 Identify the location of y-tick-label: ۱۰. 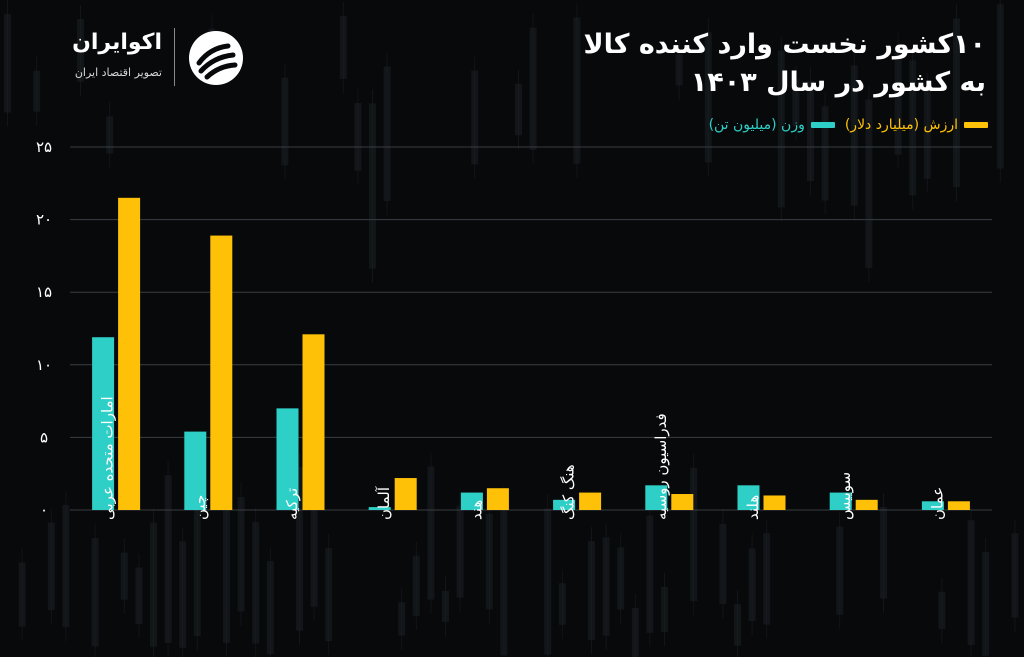
(44, 365).